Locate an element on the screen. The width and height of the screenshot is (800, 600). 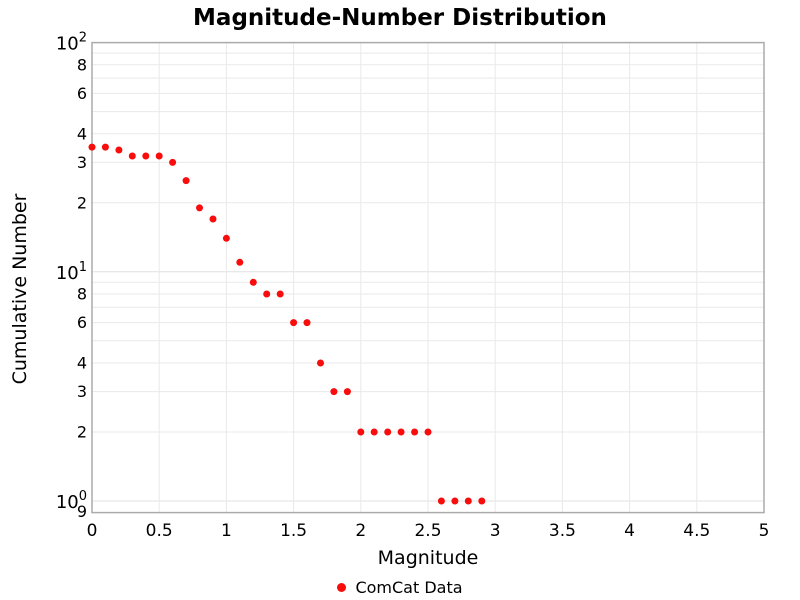
legend-label: ComCat Data is located at coordinates (409, 587).